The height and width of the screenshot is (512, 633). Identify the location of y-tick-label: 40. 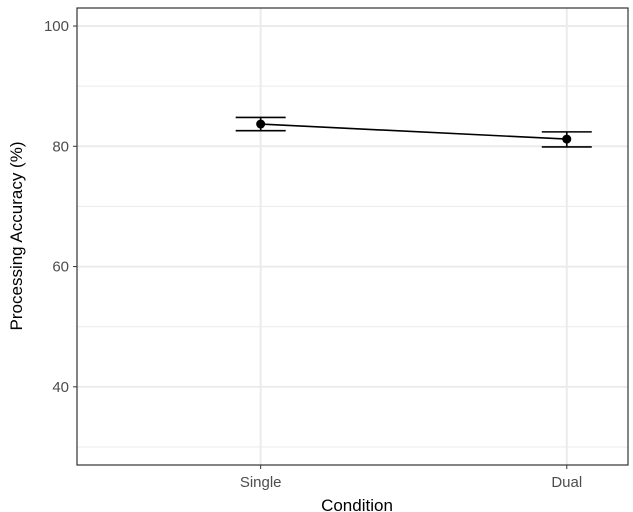
(60, 387).